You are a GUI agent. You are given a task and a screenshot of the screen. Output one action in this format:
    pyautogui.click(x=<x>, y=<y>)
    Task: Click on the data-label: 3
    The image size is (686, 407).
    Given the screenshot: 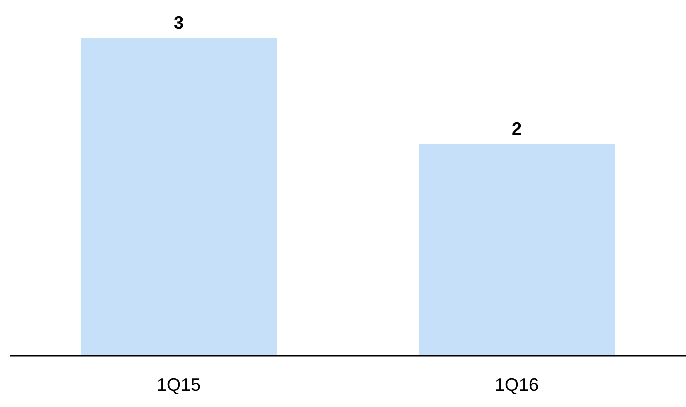 What is the action you would take?
    pyautogui.click(x=179, y=23)
    